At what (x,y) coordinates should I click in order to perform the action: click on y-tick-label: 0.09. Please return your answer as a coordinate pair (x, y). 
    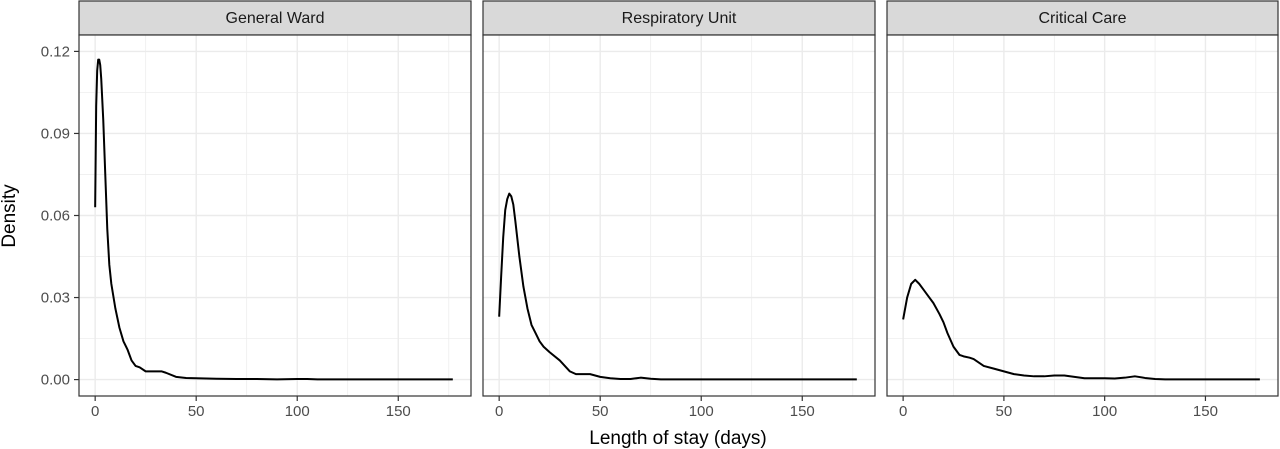
    Looking at the image, I should click on (55, 133).